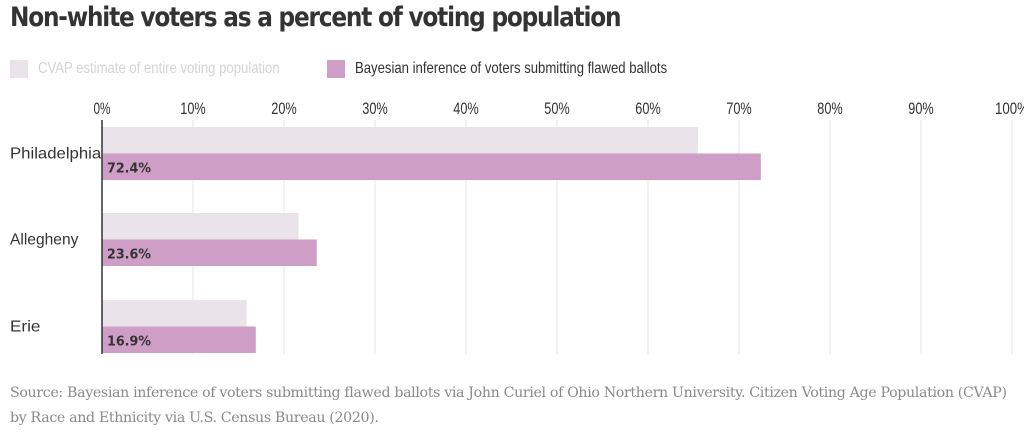 This screenshot has height=446, width=1024. Describe the element at coordinates (375, 108) in the screenshot. I see `x-tick-label: 30%` at that location.